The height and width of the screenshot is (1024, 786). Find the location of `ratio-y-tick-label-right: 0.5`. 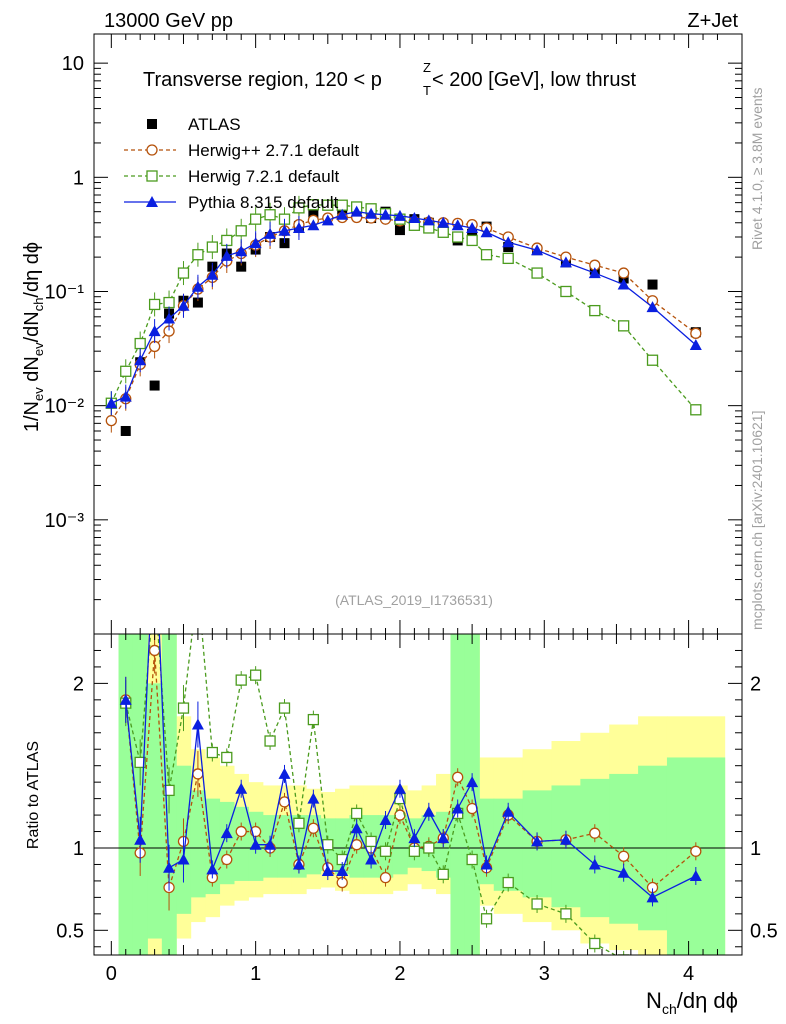

ratio-y-tick-label-right: 0.5 is located at coordinates (764, 931).